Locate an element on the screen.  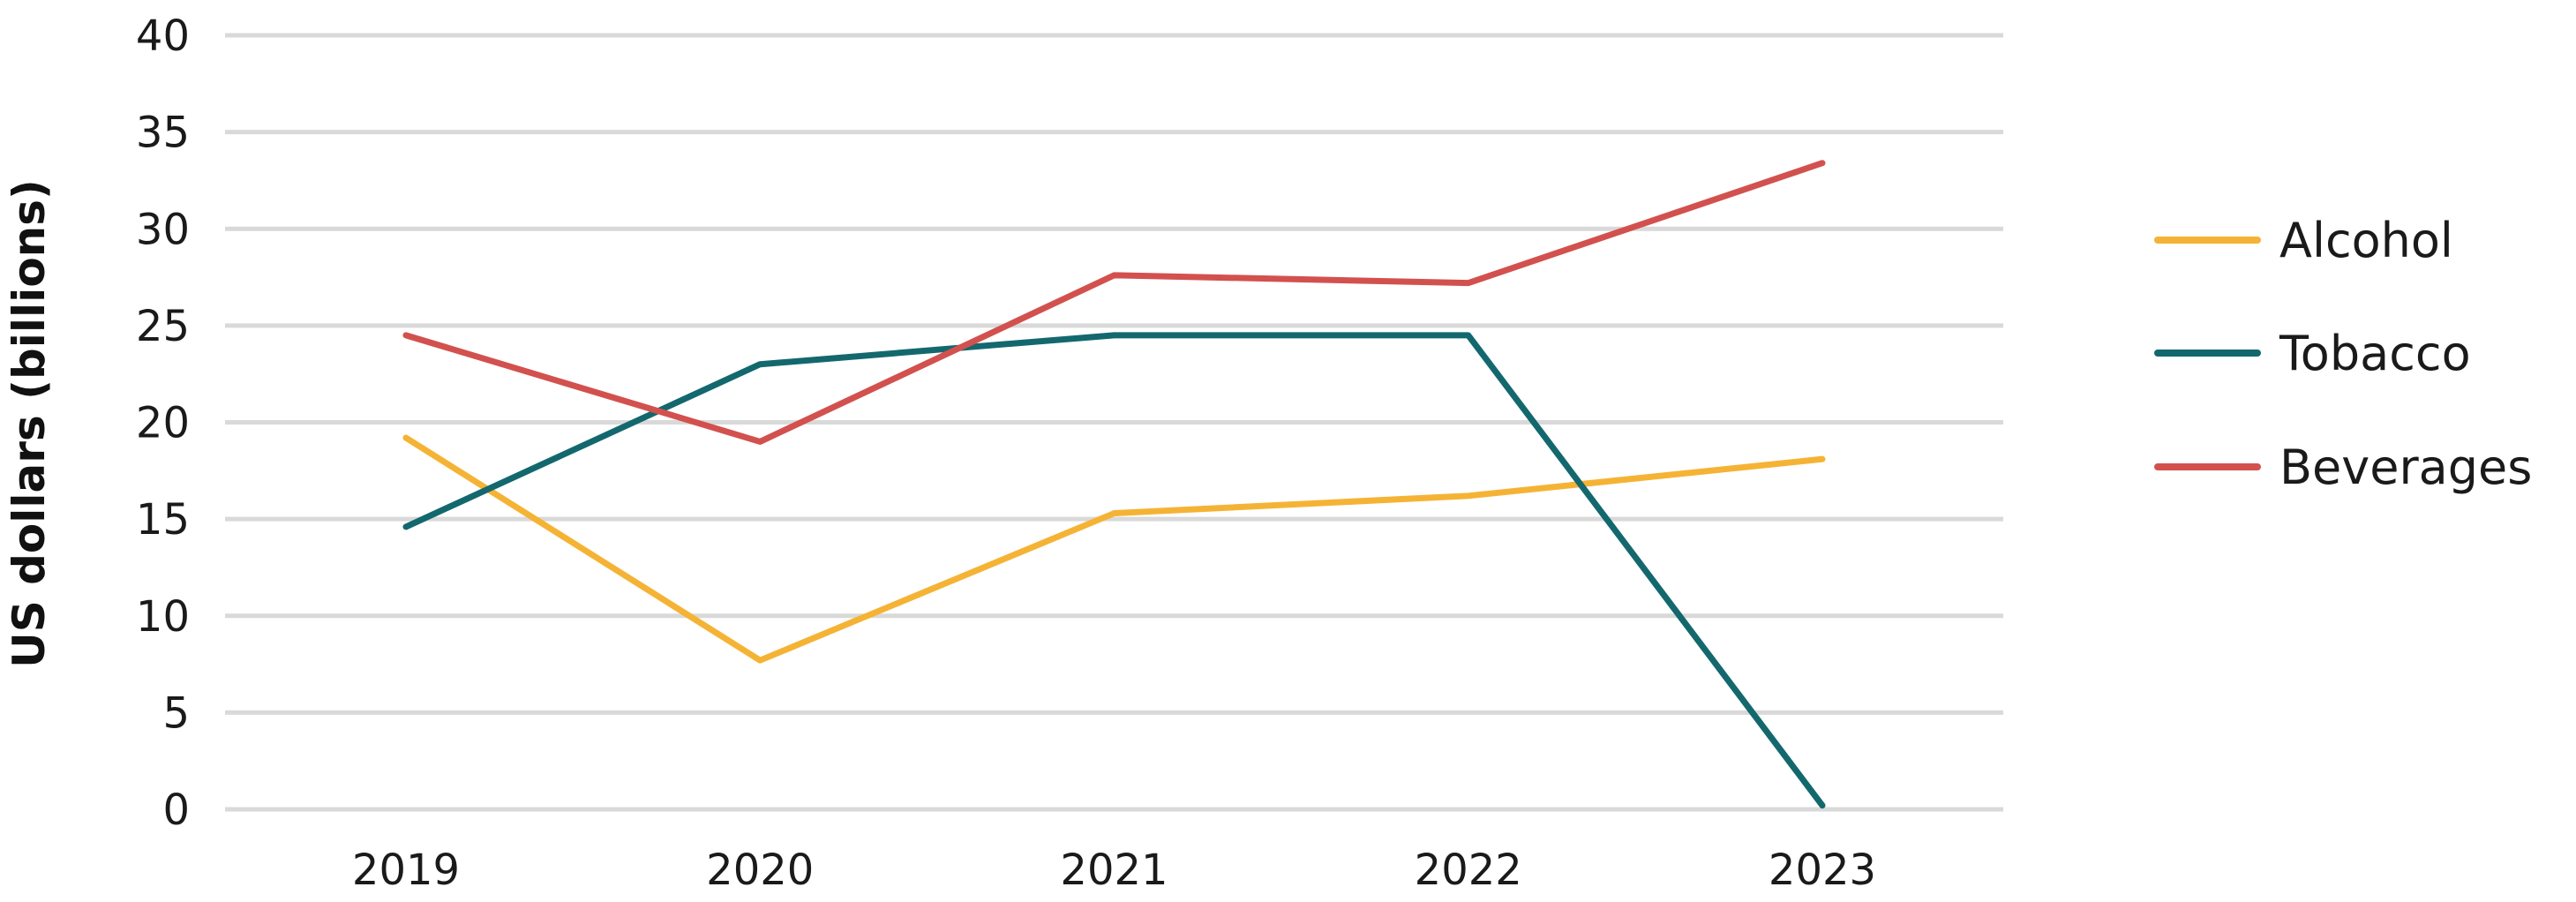
y-tick-label: 10 is located at coordinates (163, 617).